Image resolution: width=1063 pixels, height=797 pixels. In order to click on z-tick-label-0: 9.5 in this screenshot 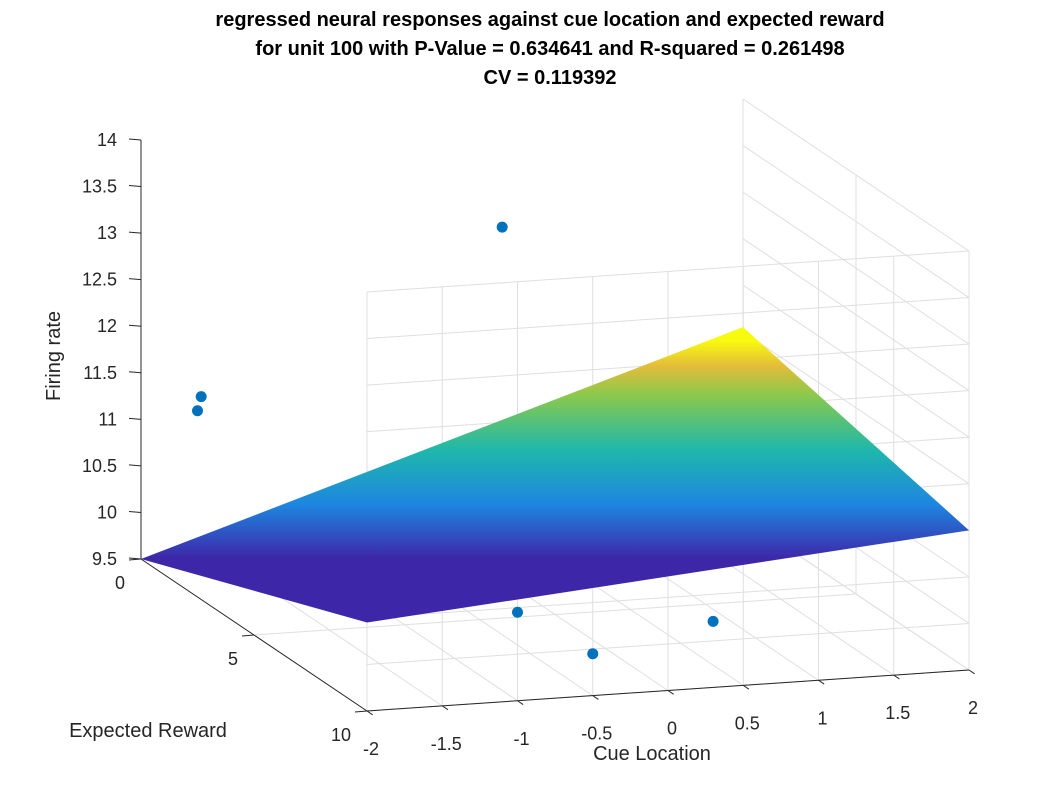, I will do `click(104, 559)`.